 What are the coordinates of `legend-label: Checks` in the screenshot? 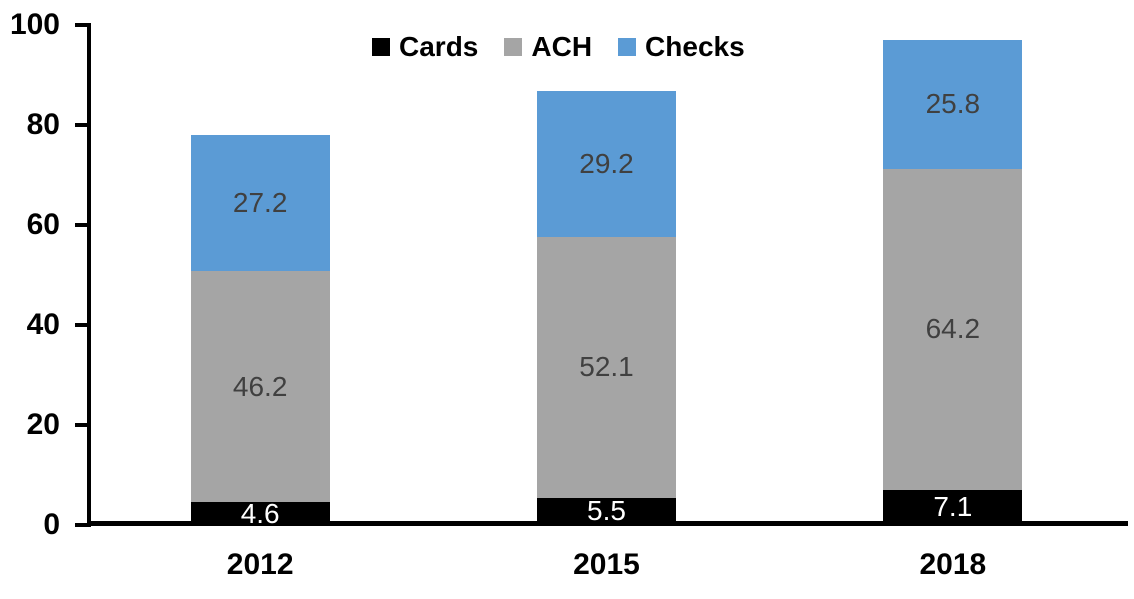 It's located at (695, 46).